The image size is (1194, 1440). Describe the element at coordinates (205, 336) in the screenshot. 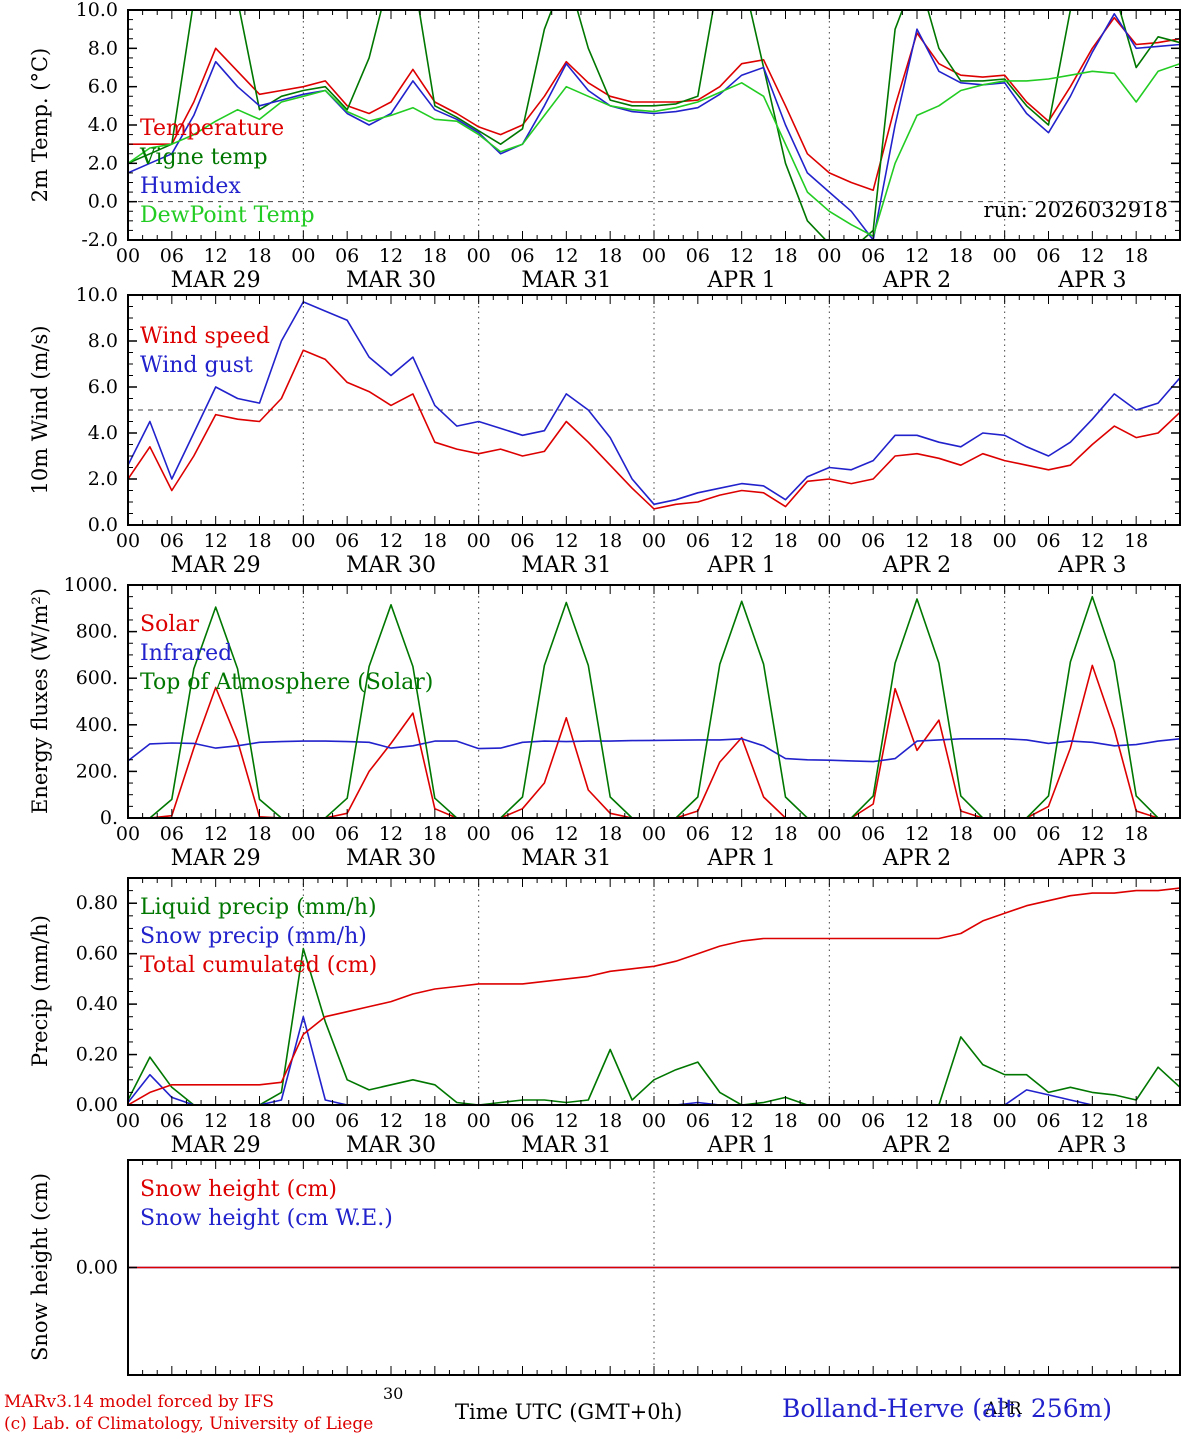

I see `legend-wind-speed: Wind speed` at that location.